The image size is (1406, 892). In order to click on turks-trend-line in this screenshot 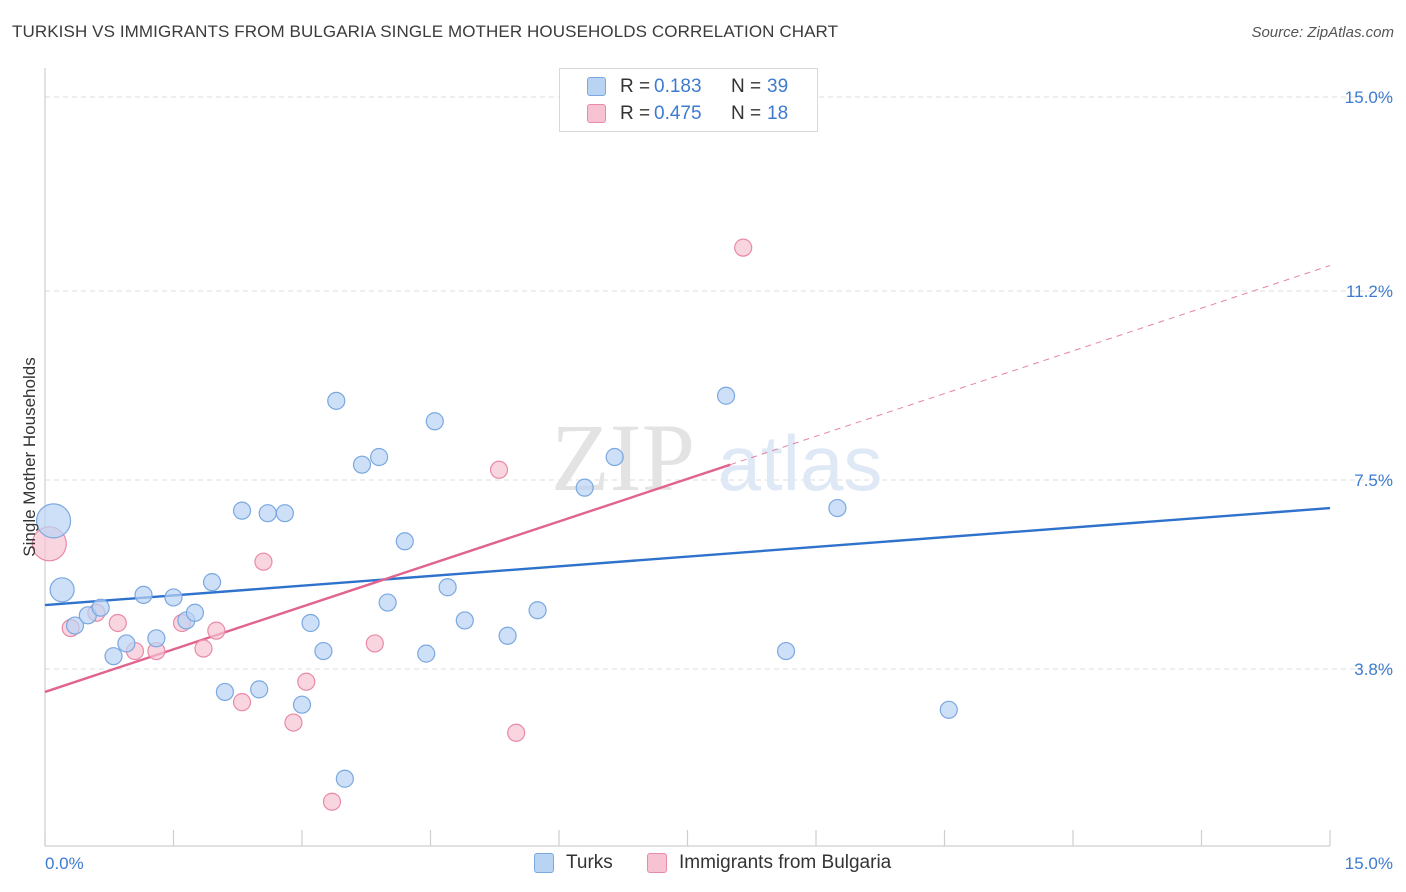, I will do `click(687, 556)`.